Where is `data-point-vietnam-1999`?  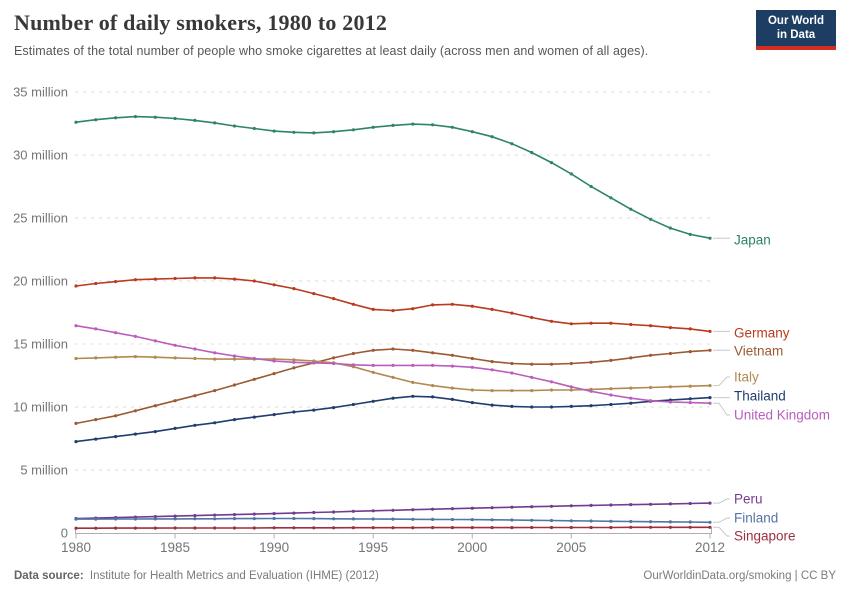 data-point-vietnam-1999 is located at coordinates (452, 355).